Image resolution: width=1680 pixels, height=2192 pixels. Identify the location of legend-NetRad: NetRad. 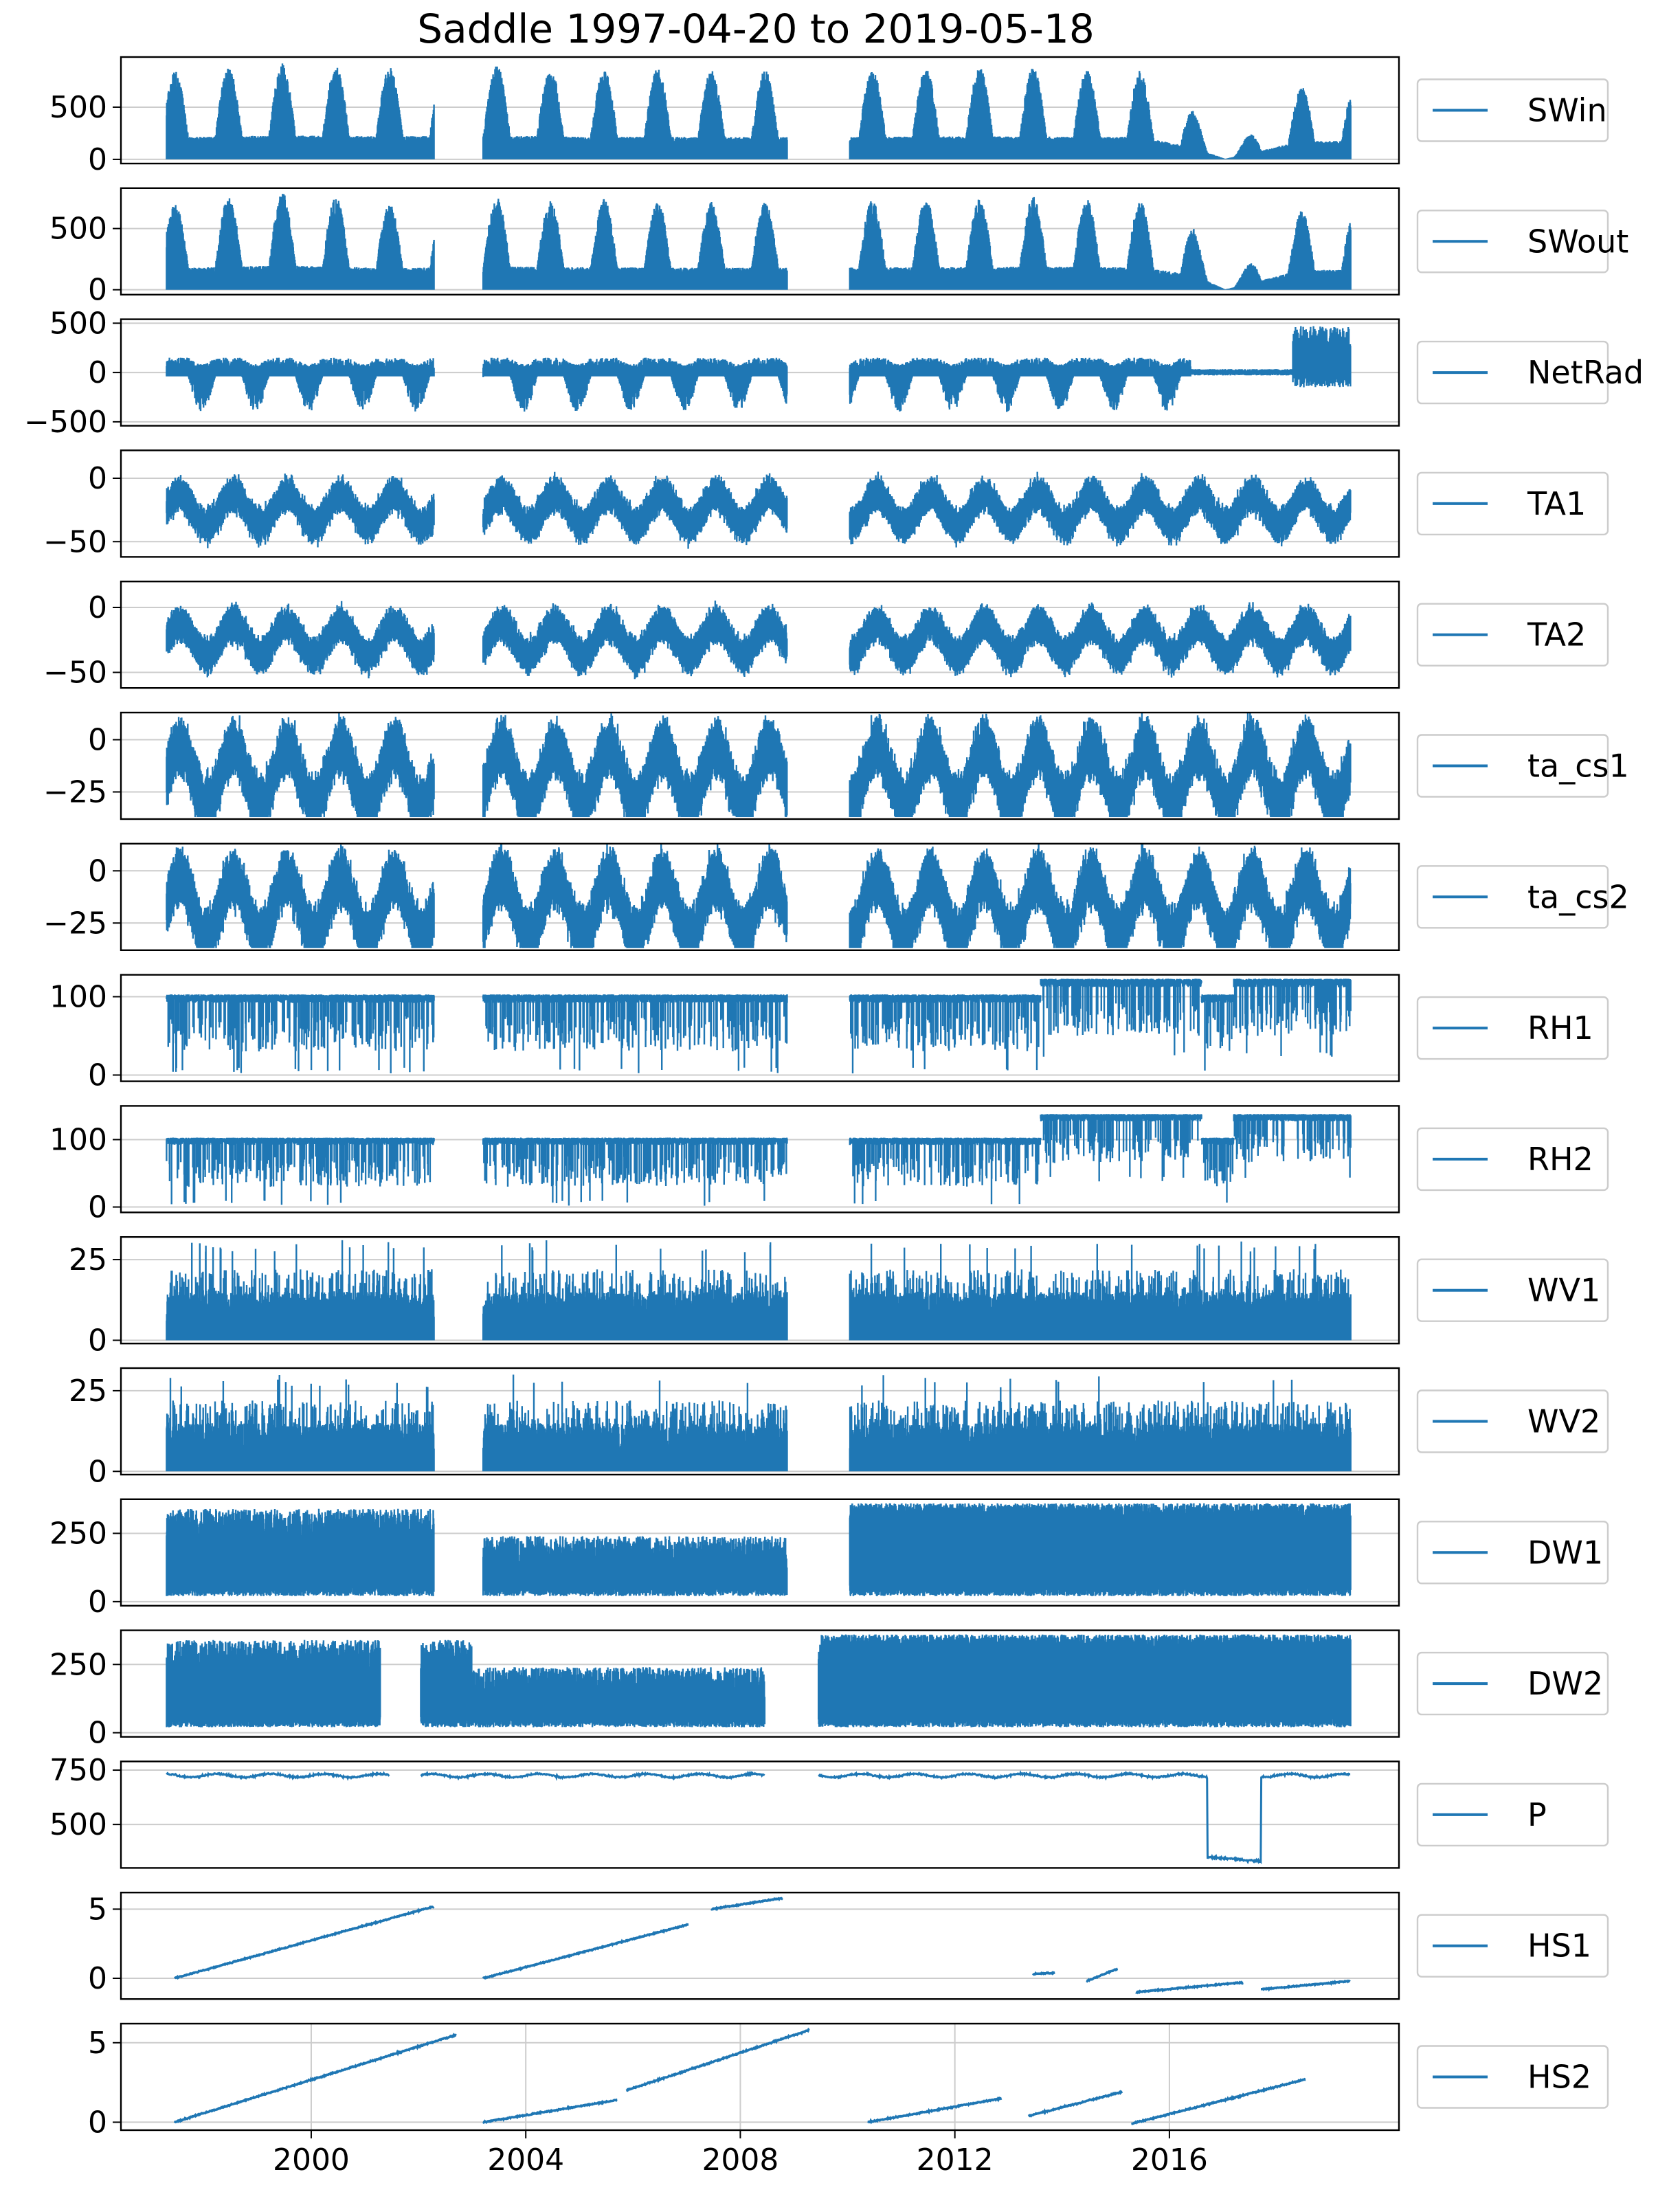
(1530, 372).